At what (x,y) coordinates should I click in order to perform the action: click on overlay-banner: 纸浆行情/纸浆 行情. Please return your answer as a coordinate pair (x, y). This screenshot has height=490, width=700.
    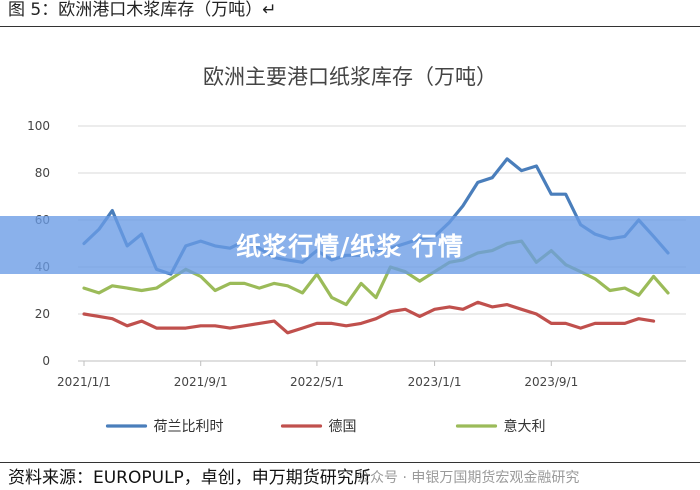
    Looking at the image, I should click on (350, 245).